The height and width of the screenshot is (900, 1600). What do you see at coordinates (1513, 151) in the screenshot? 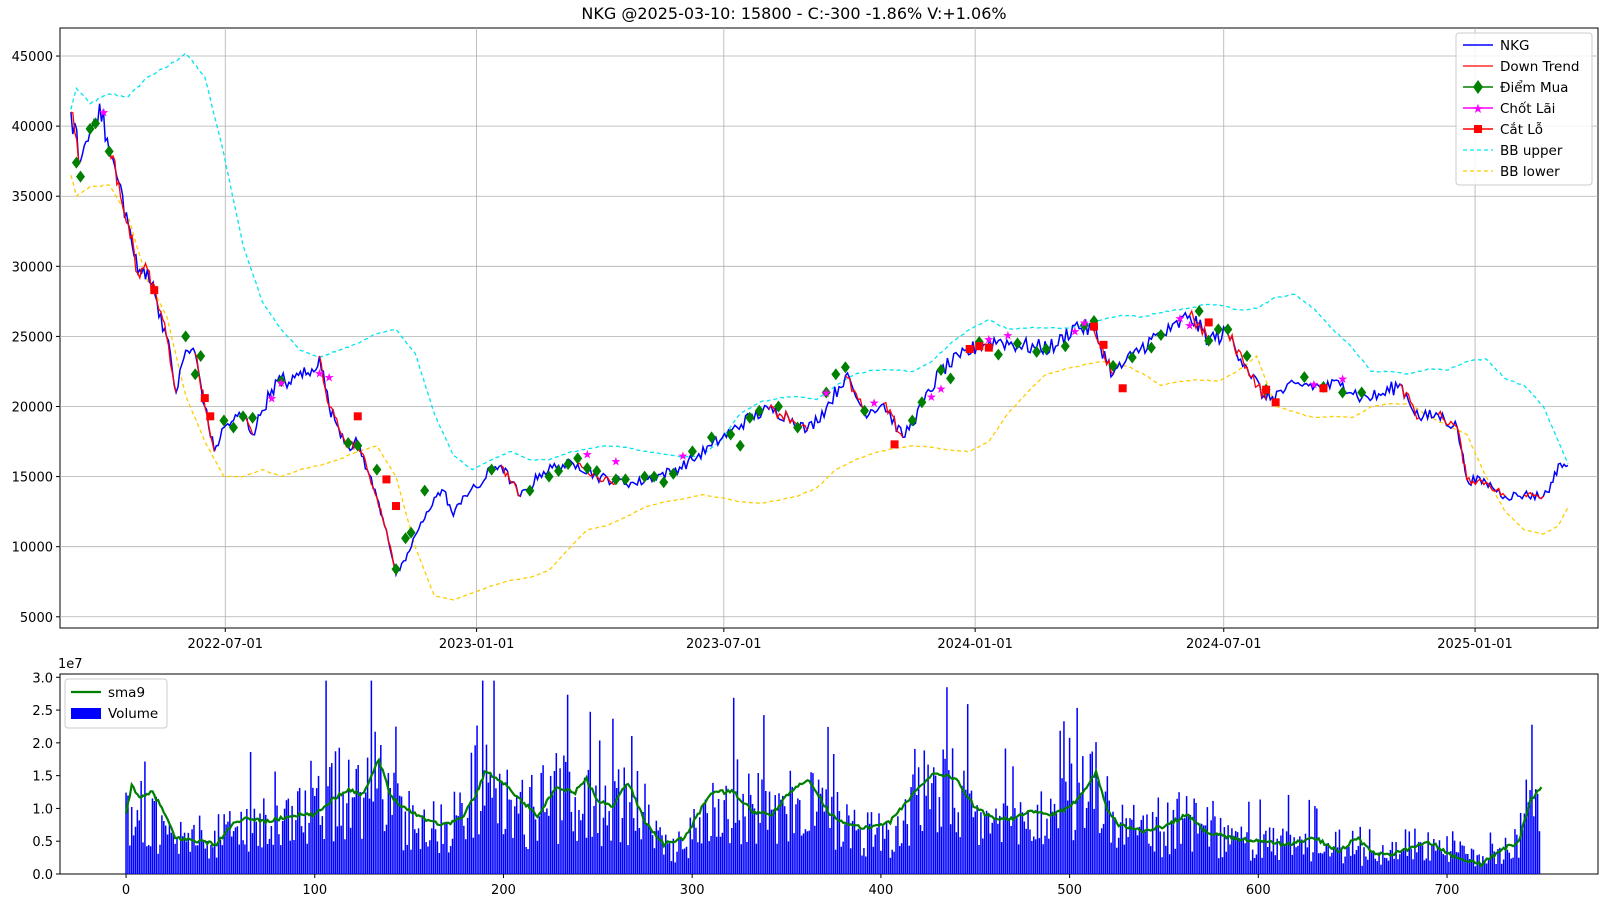
I see `legend-bb-upper: BB upper` at bounding box center [1513, 151].